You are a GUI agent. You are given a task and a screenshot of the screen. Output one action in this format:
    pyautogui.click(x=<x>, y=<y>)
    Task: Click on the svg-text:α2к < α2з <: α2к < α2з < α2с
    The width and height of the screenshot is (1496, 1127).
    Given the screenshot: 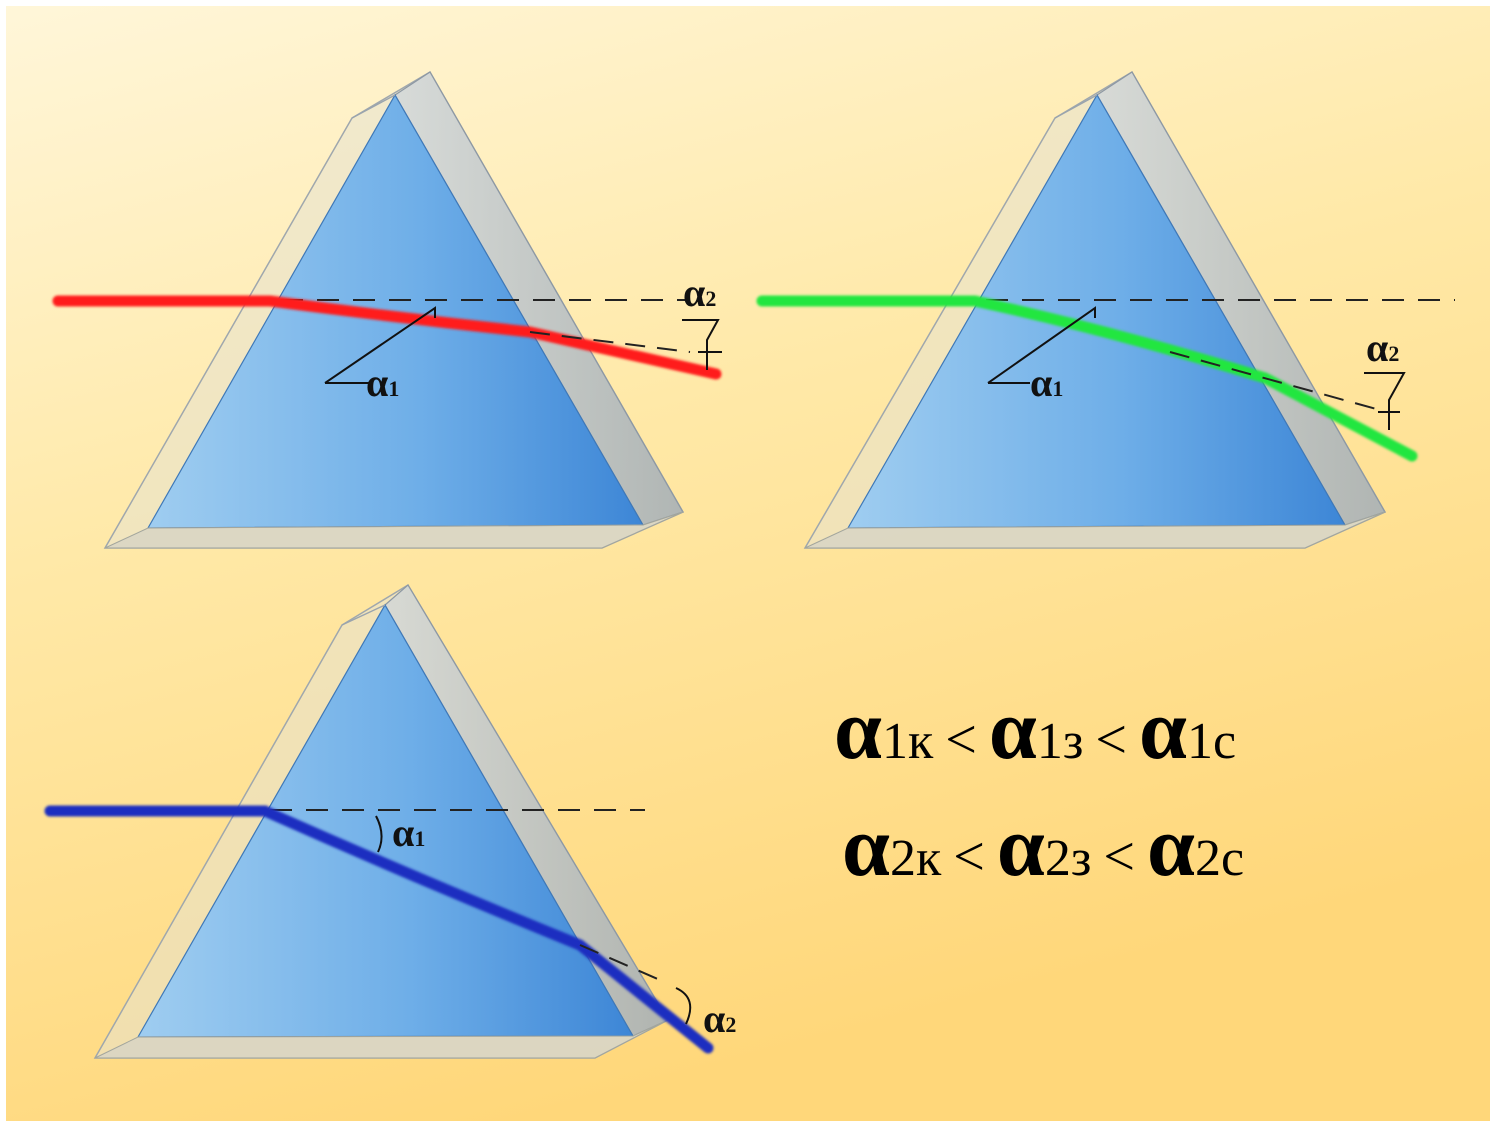 What is the action you would take?
    pyautogui.click(x=1043, y=846)
    